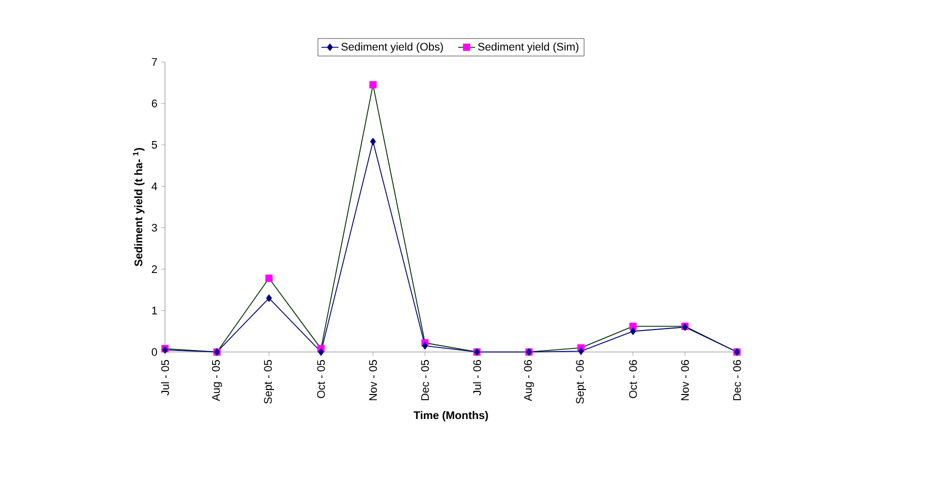 The image size is (927, 479). Describe the element at coordinates (154, 104) in the screenshot. I see `y-tick-label: 6` at that location.